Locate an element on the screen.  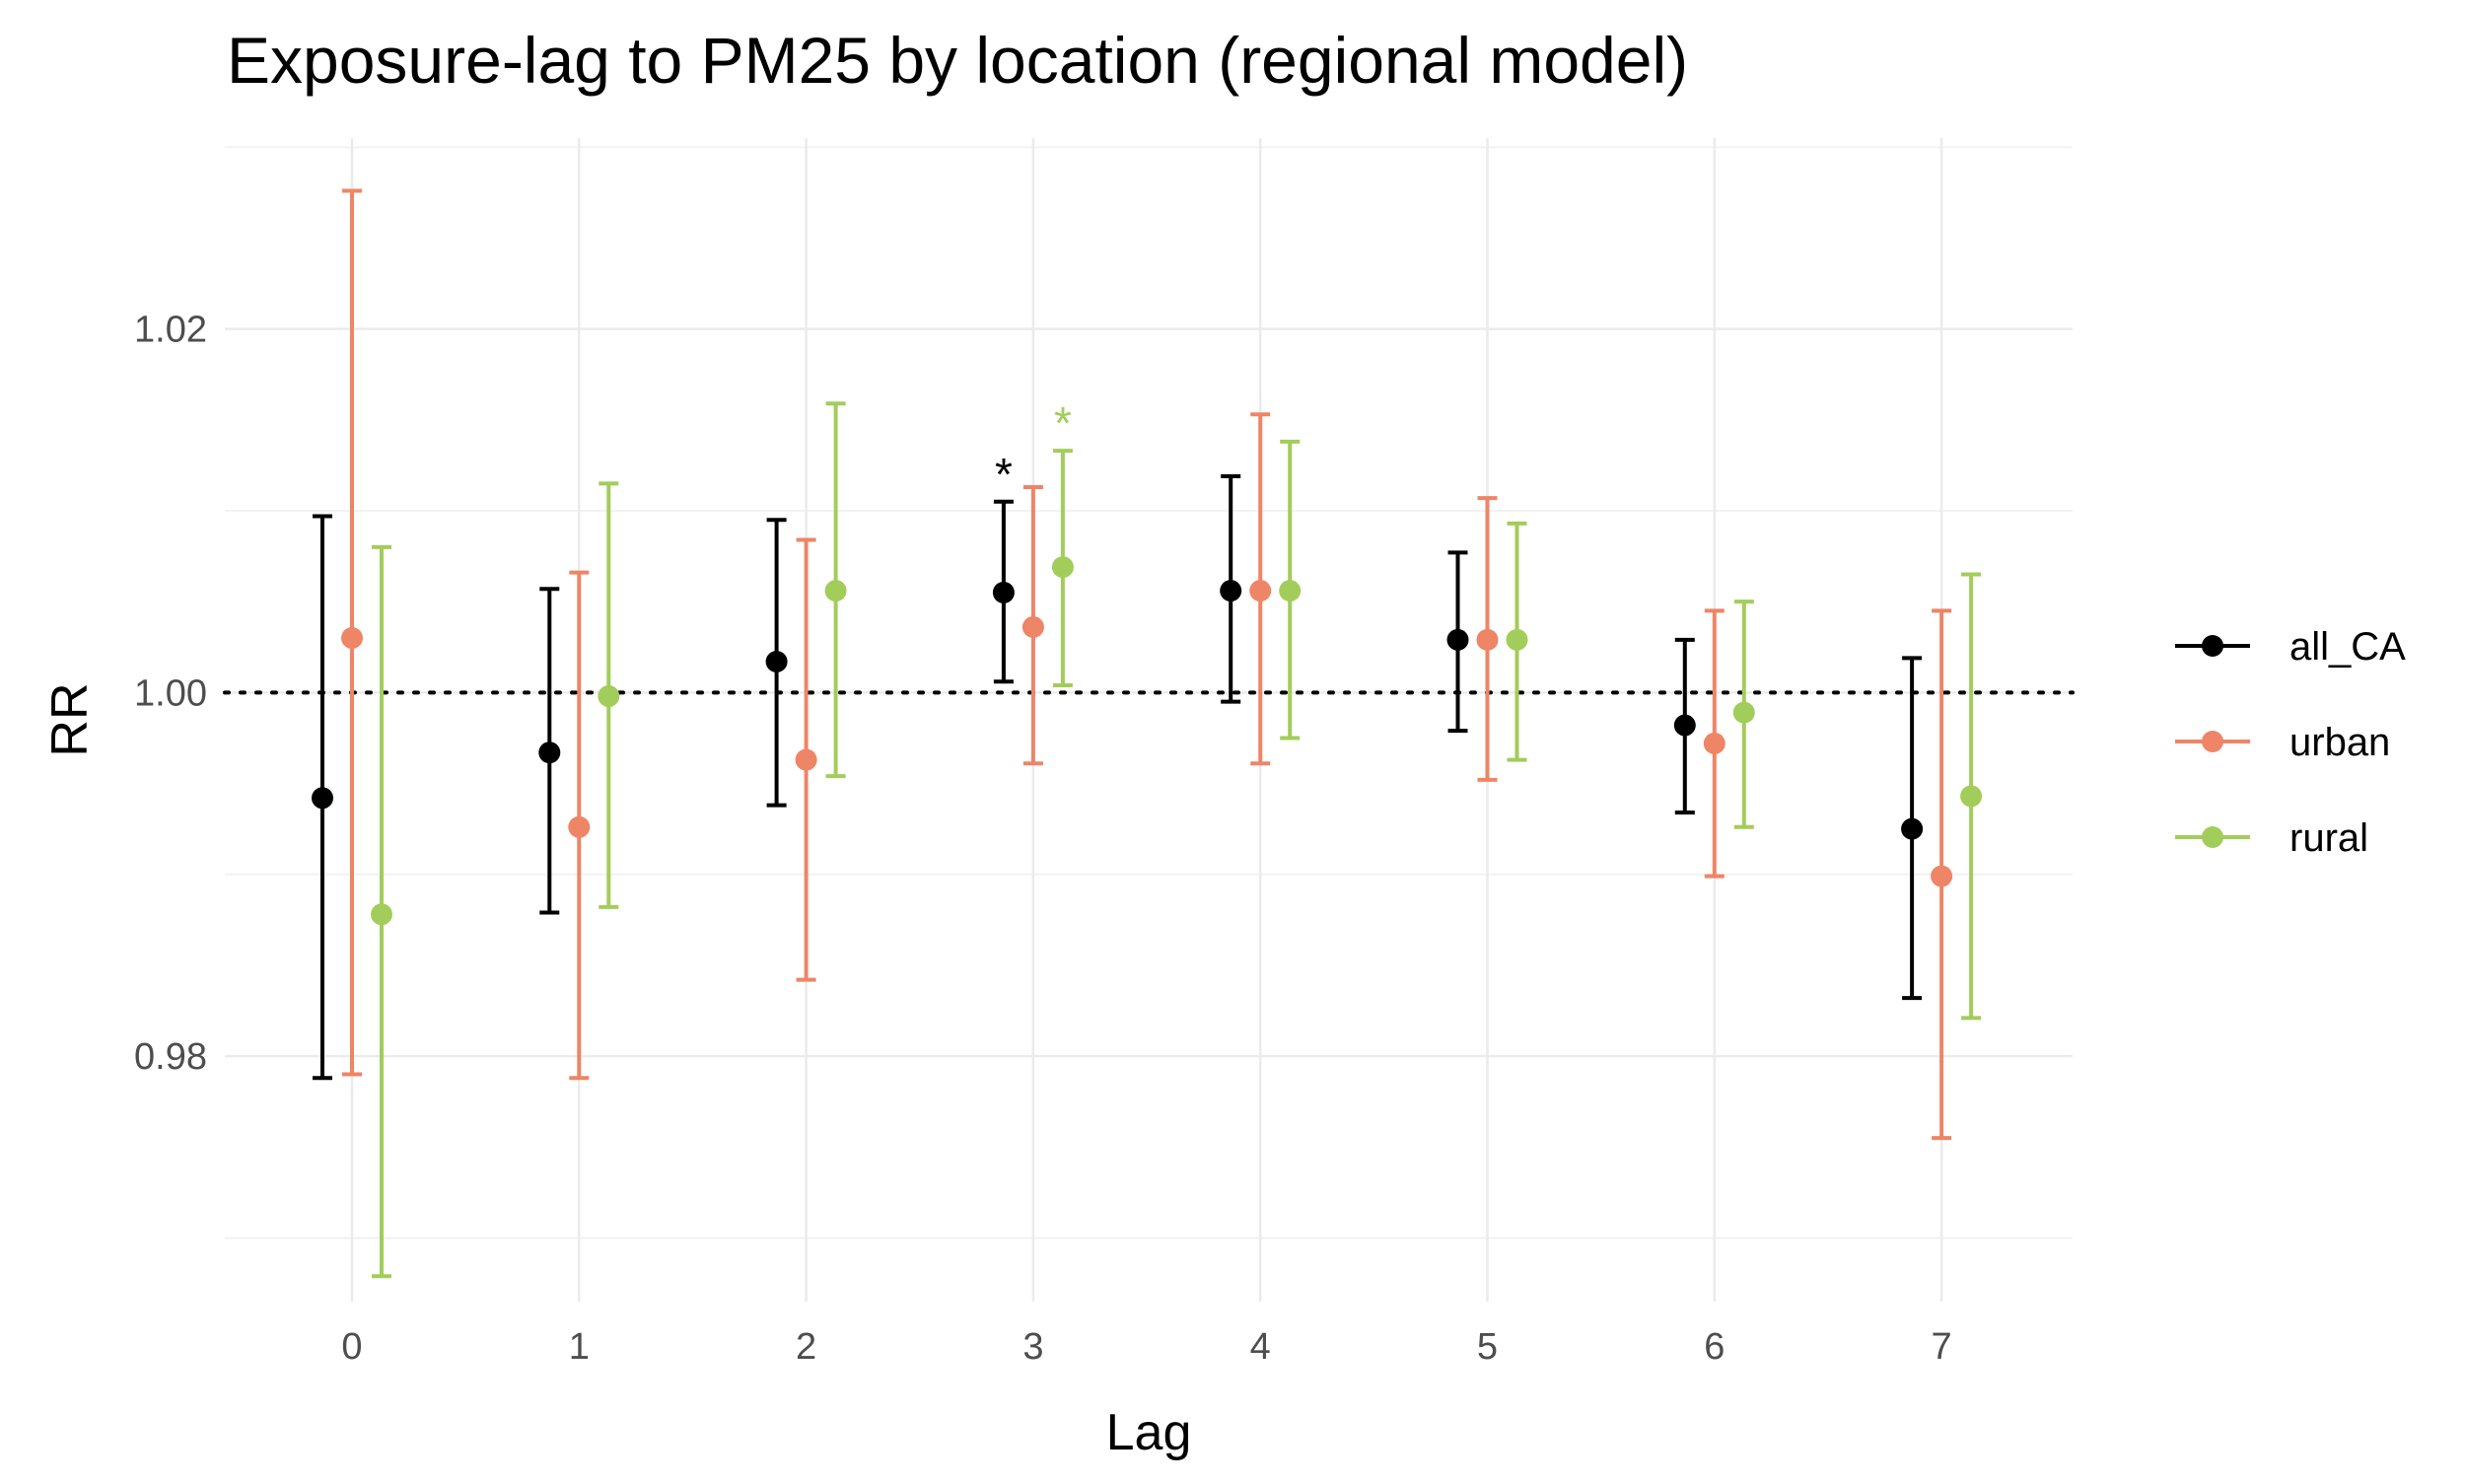
y-tick-label: 0.98 is located at coordinates (170, 1057).